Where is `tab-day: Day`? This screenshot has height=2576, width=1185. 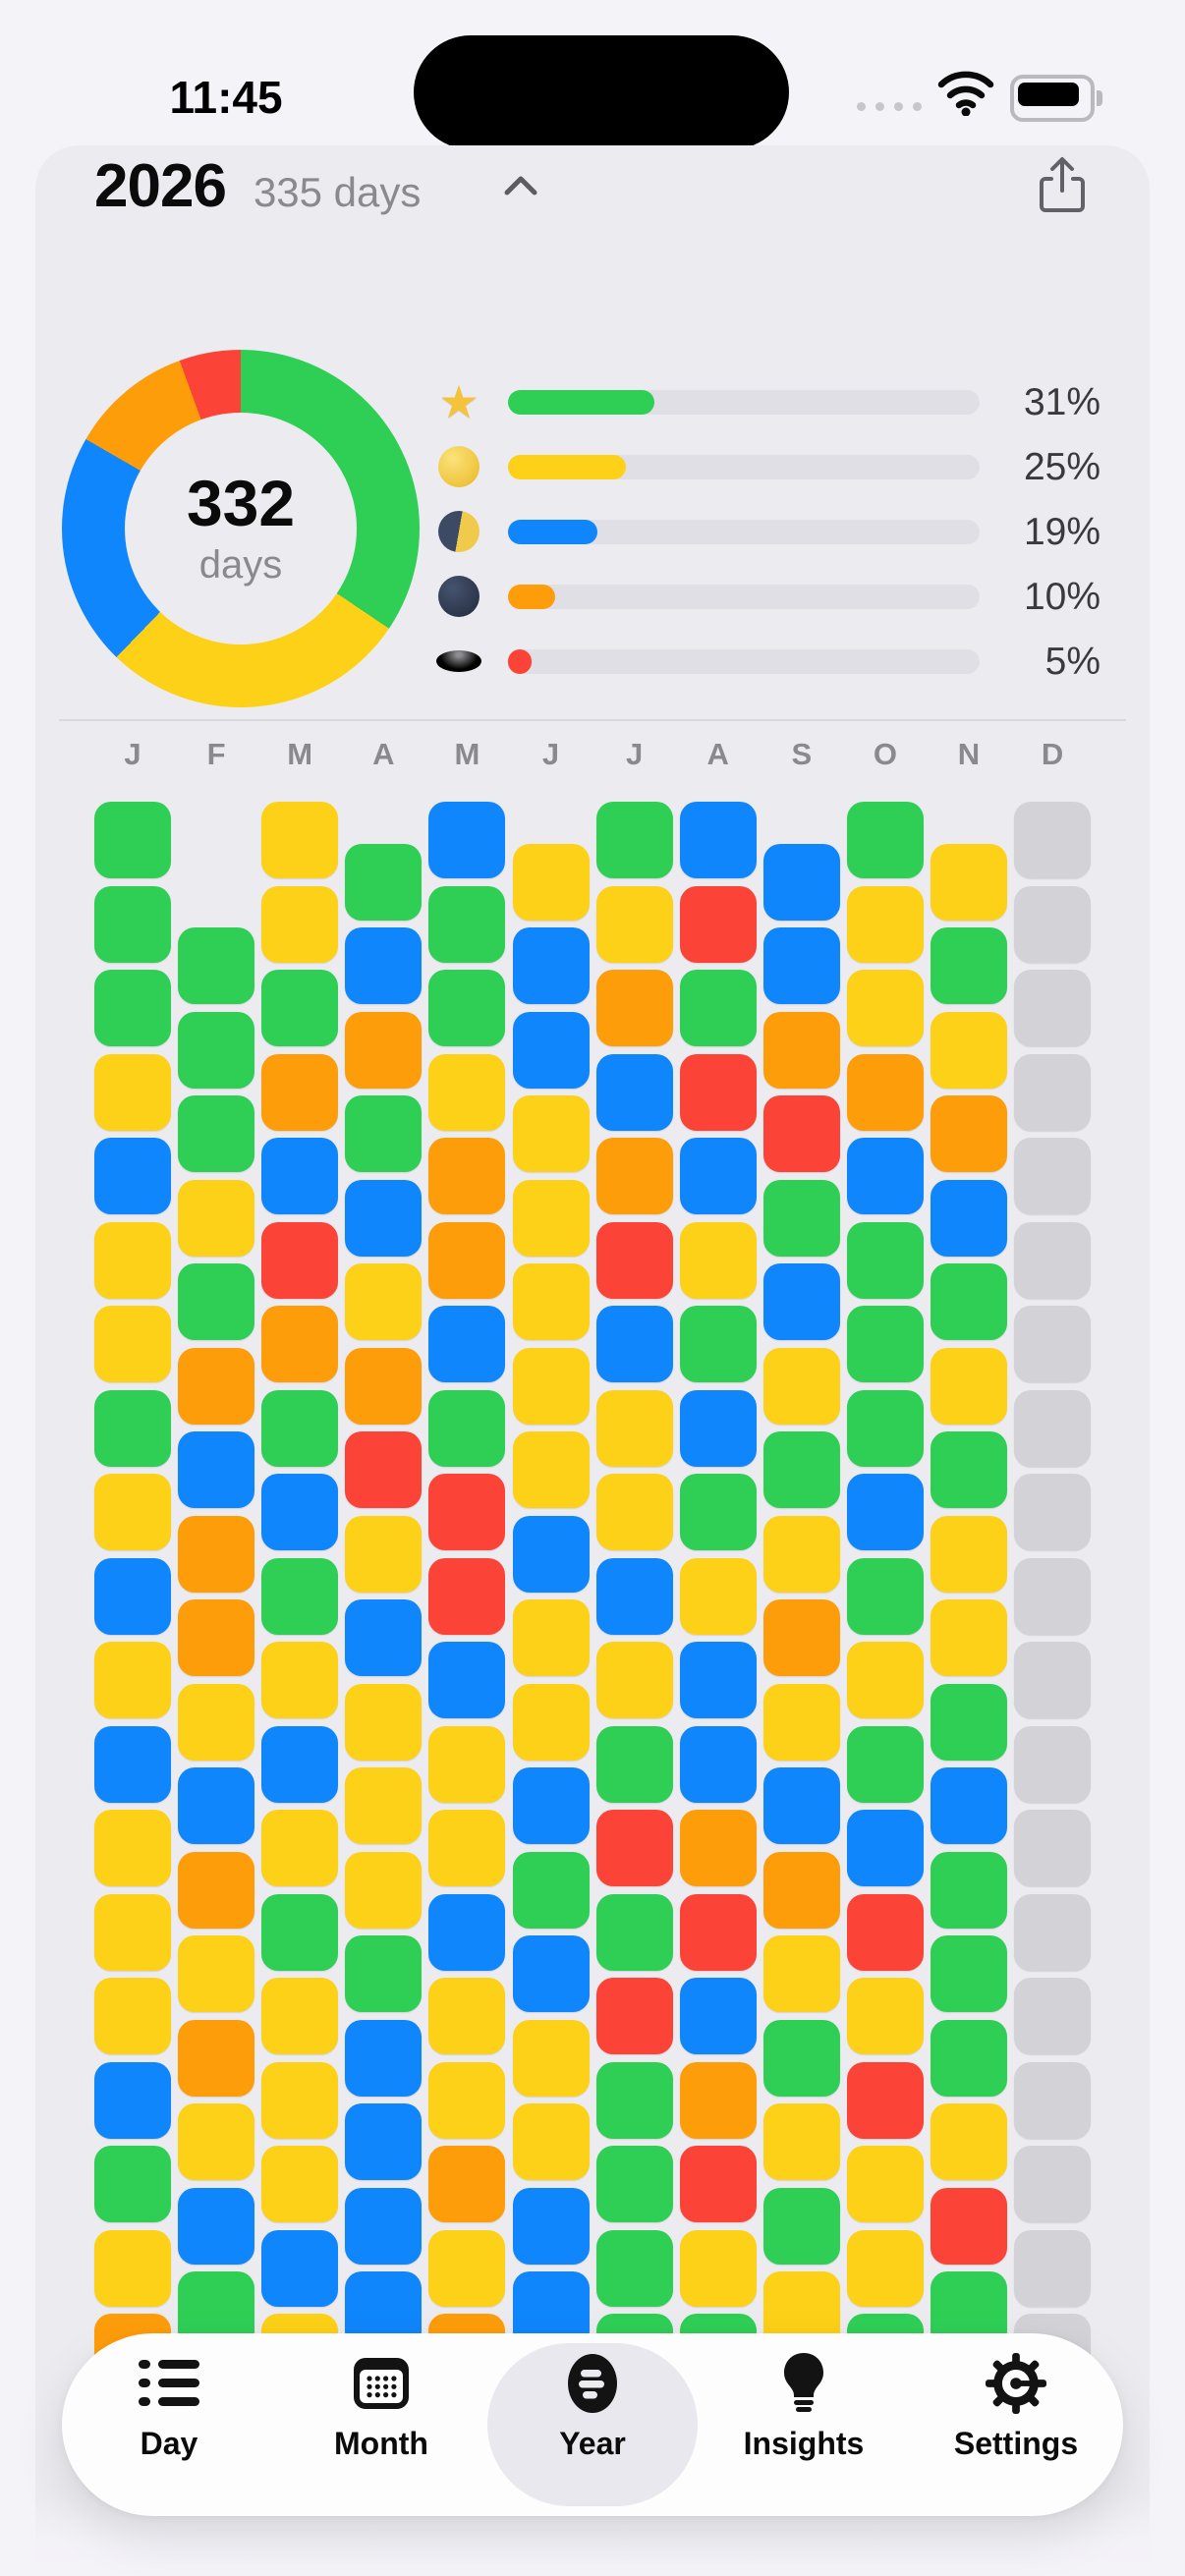
tab-day: Day is located at coordinates (169, 2424).